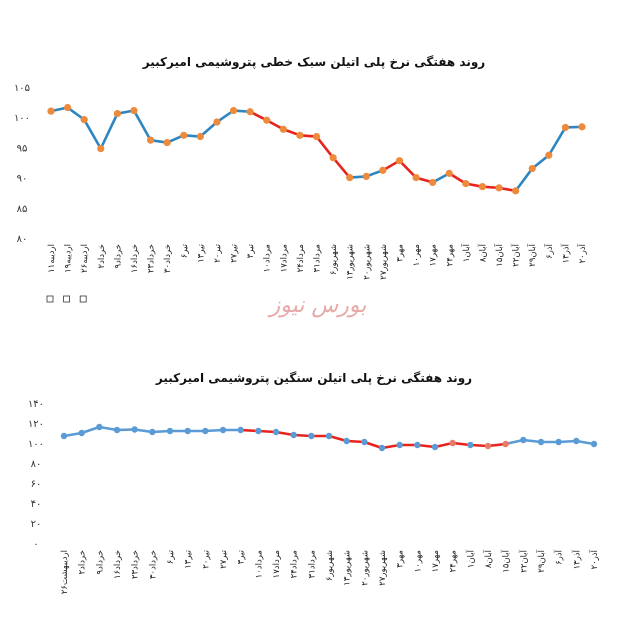 The height and width of the screenshot is (619, 628). What do you see at coordinates (135, 258) in the screenshot?
I see `chart-1-x-tick-label: ۱۶خرداد` at bounding box center [135, 258].